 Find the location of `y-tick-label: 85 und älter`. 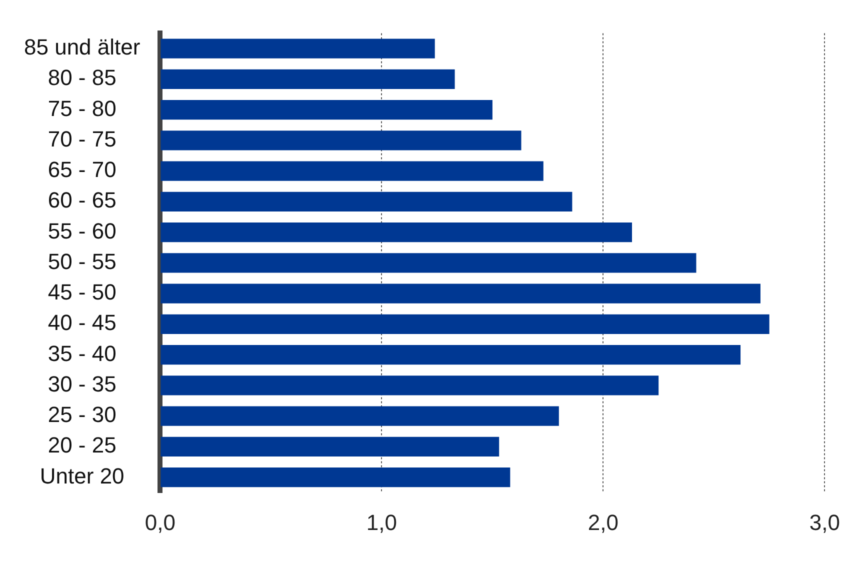

y-tick-label: 85 und älter is located at coordinates (82, 47).